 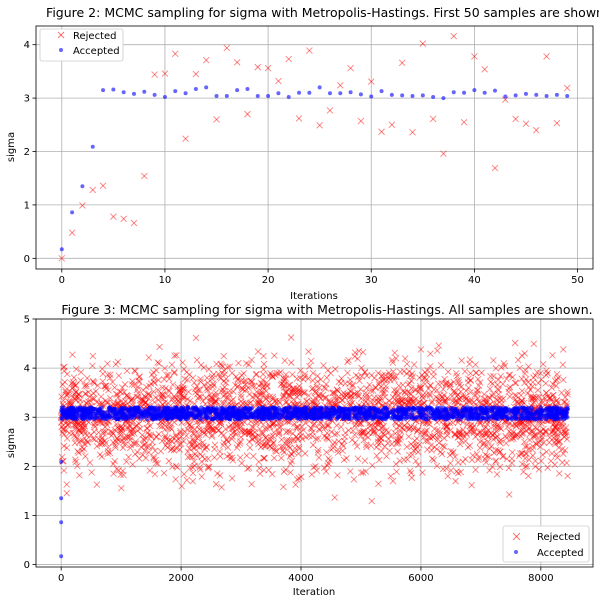 What do you see at coordinates (27, 205) in the screenshot?
I see `y-tick-label: 1` at bounding box center [27, 205].